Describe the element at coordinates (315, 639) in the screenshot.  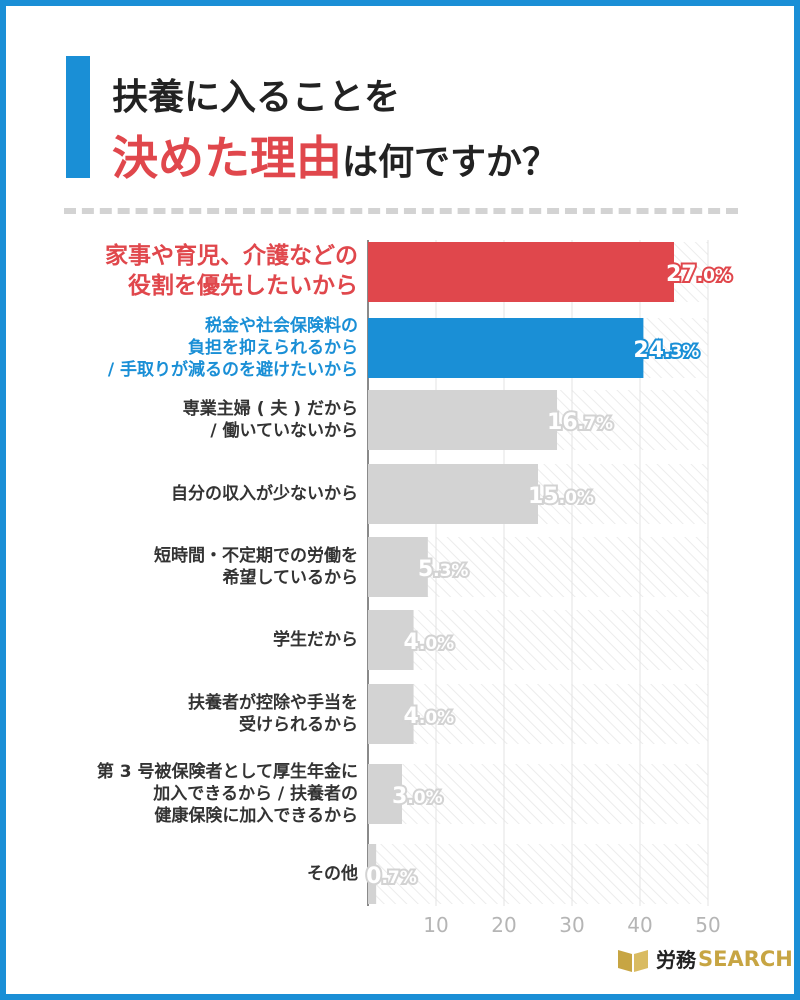
I see `category-label: 学生だから` at that location.